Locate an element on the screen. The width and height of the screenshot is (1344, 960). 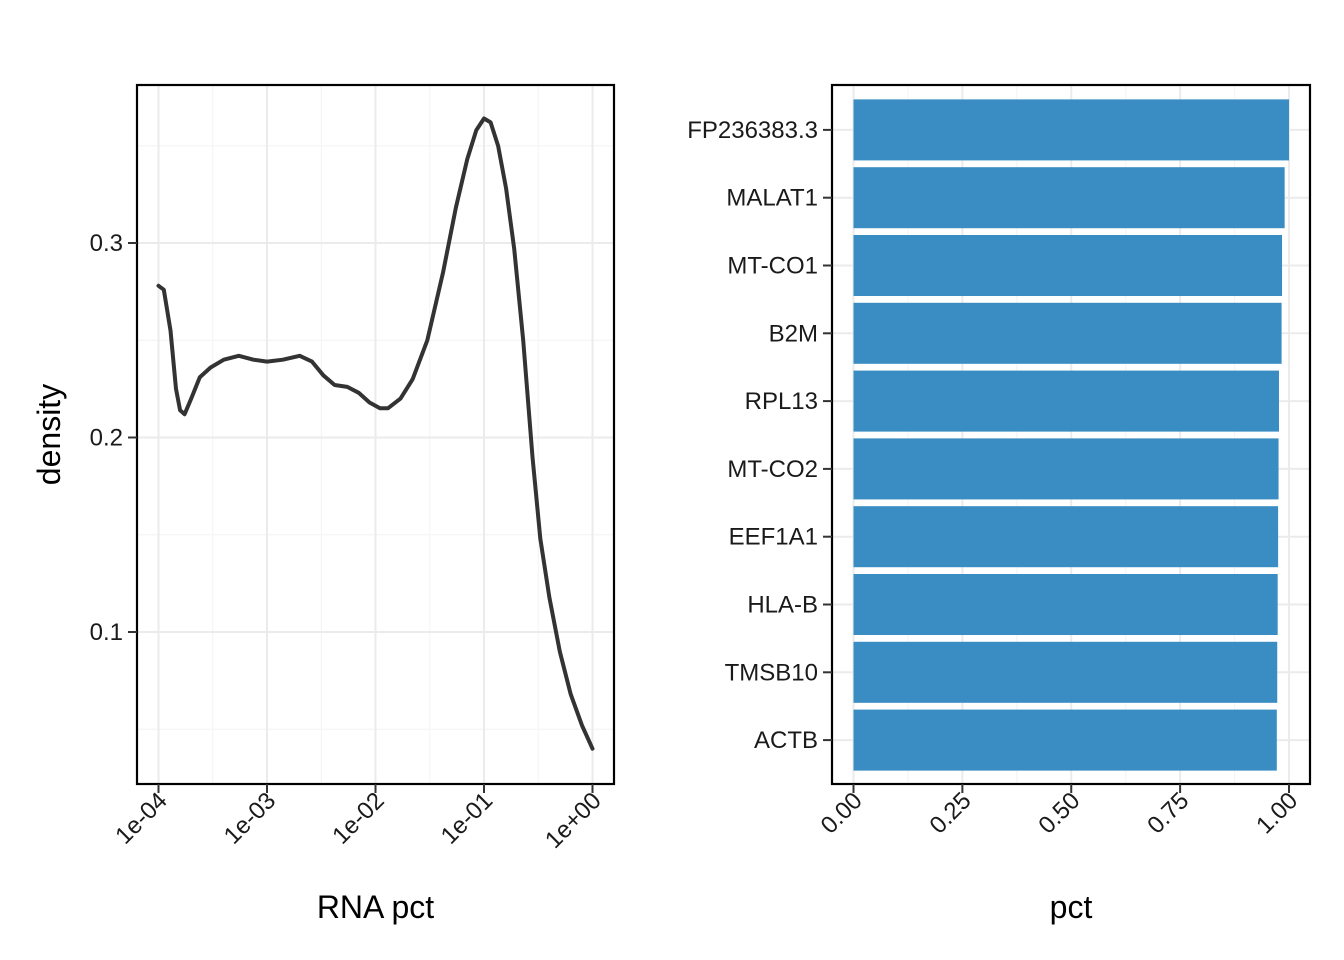
bar-category-label: FP236383.3 is located at coordinates (752, 130).